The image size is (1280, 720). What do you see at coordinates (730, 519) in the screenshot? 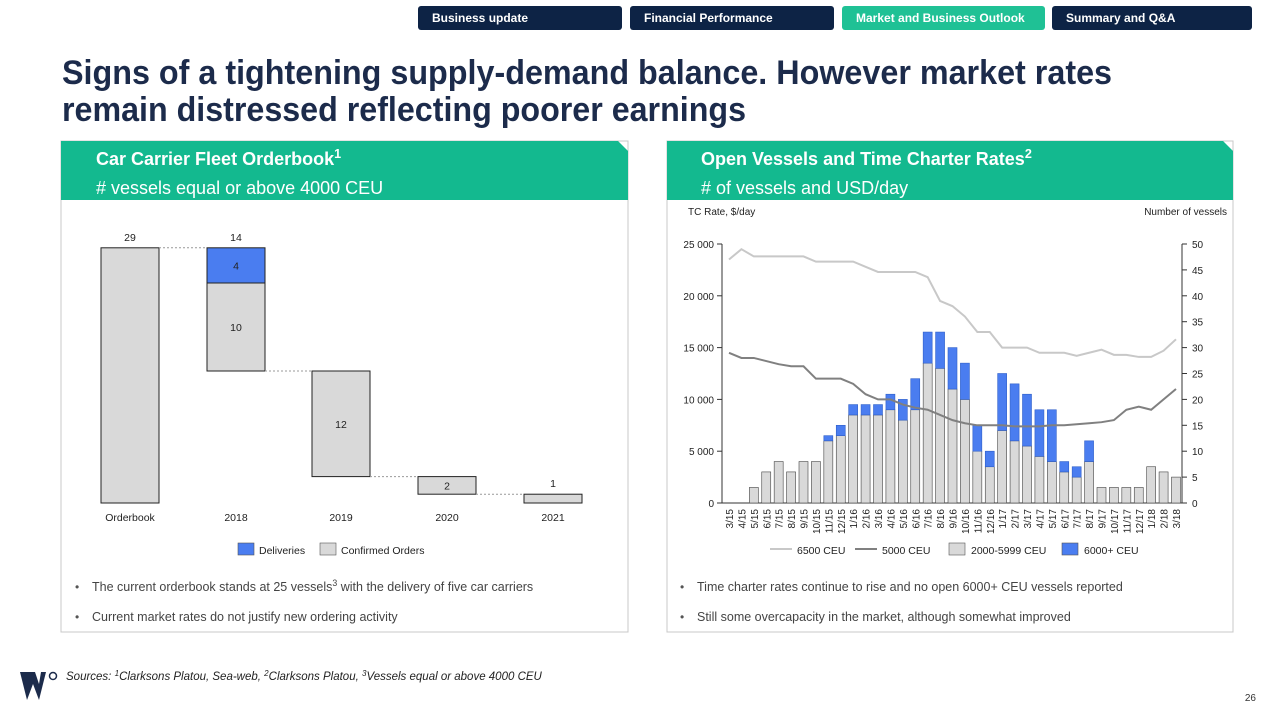
I see `x-tick-label: 3/15` at bounding box center [730, 519].